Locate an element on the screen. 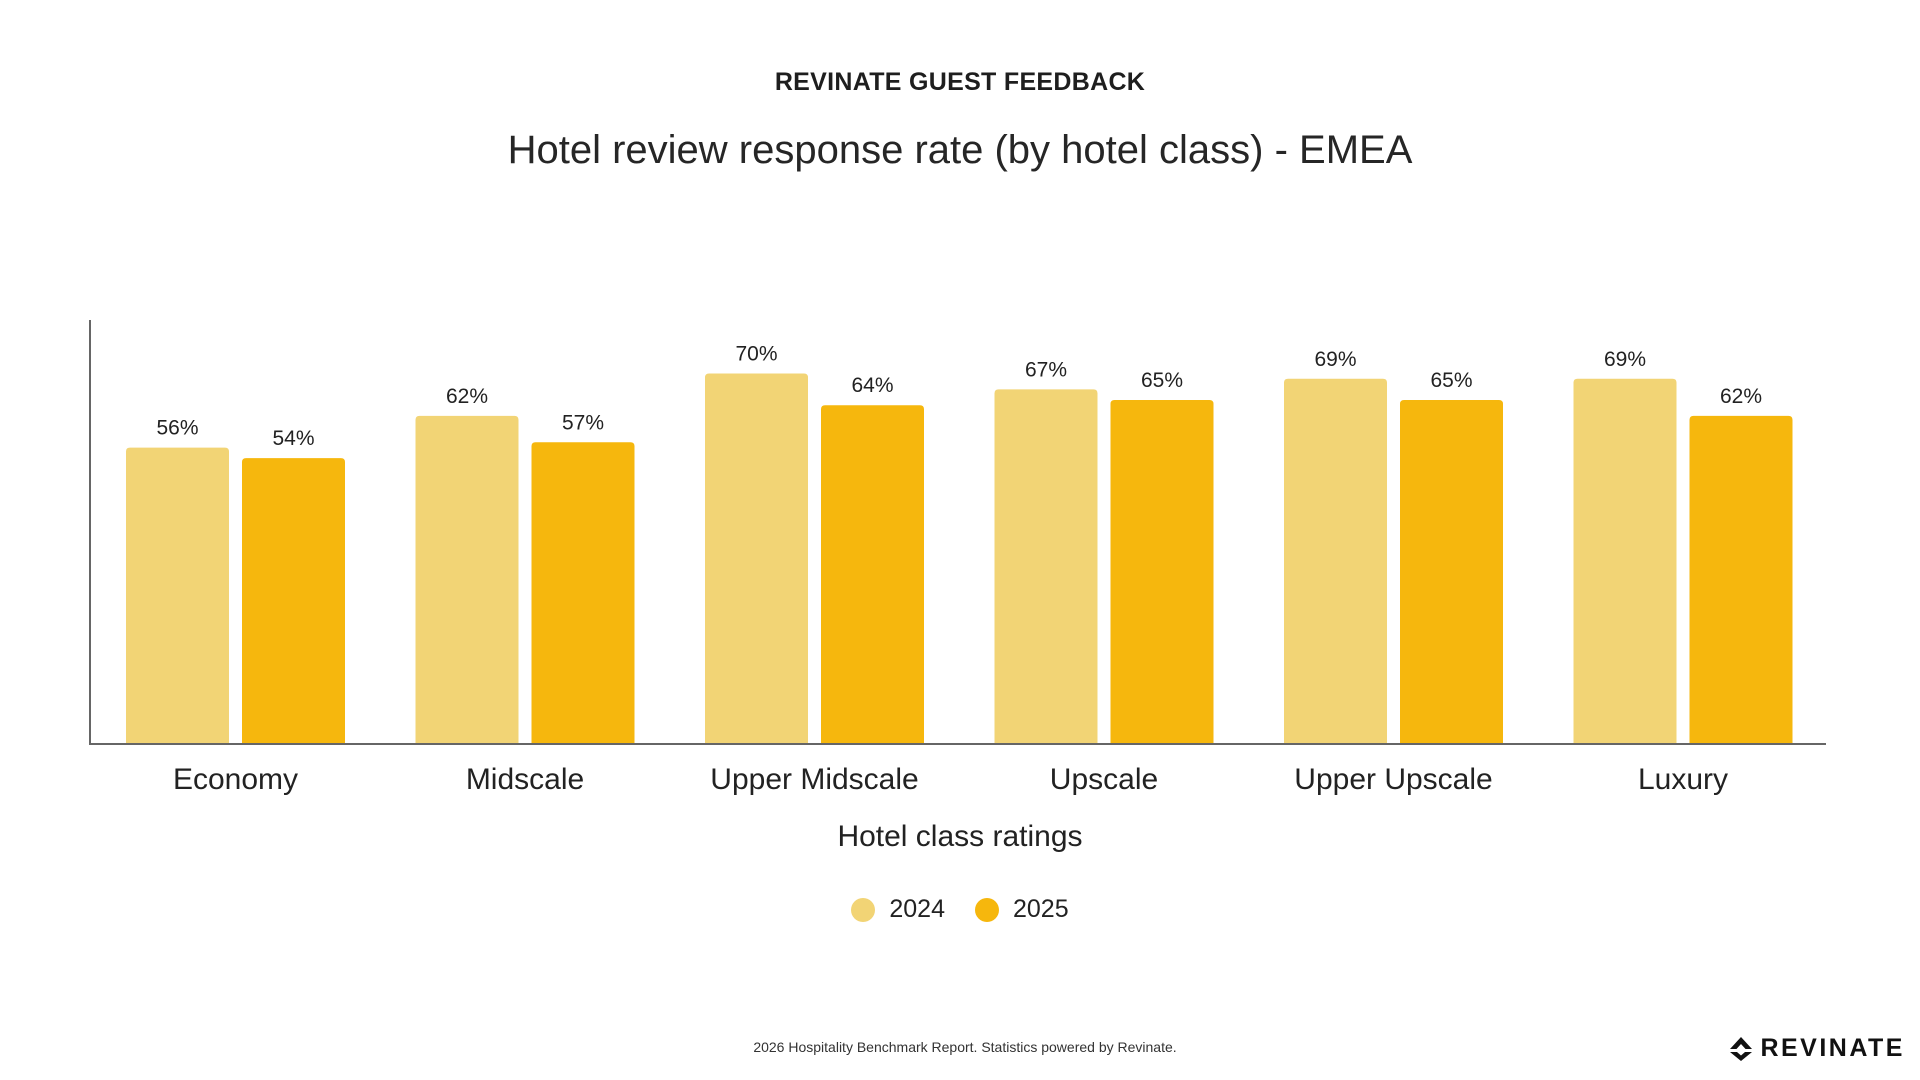 The height and width of the screenshot is (1080, 1920). x-tick-label-upscale: Upscale is located at coordinates (1104, 779).